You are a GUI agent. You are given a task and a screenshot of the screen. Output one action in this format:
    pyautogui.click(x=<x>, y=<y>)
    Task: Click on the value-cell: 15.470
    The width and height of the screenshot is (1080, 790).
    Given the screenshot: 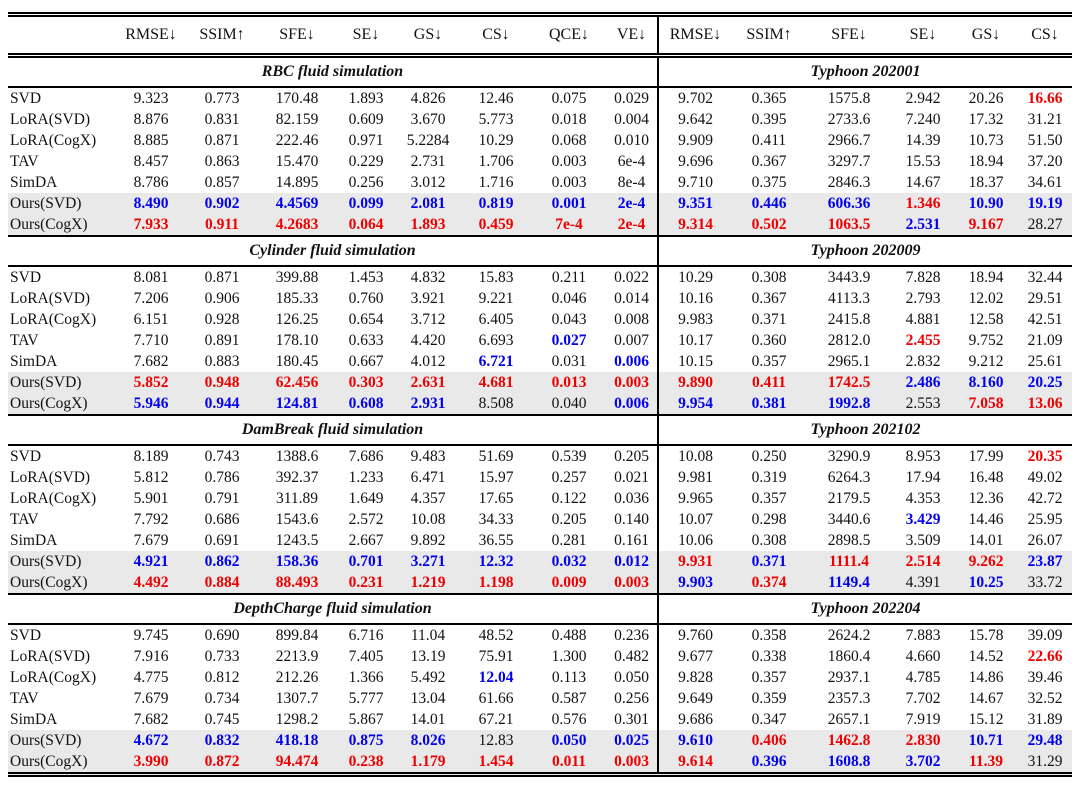 What is the action you would take?
    pyautogui.click(x=297, y=161)
    